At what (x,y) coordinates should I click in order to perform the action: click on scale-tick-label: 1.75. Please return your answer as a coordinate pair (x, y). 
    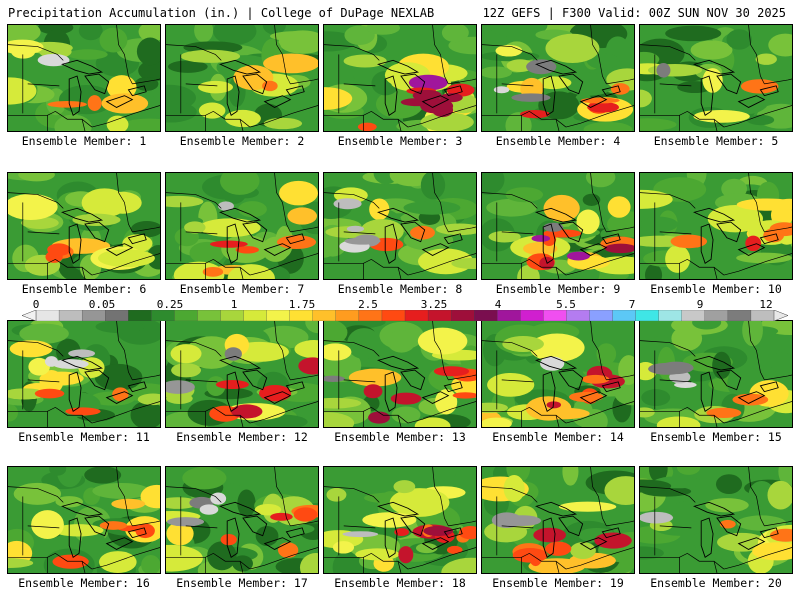
    Looking at the image, I should click on (302, 304).